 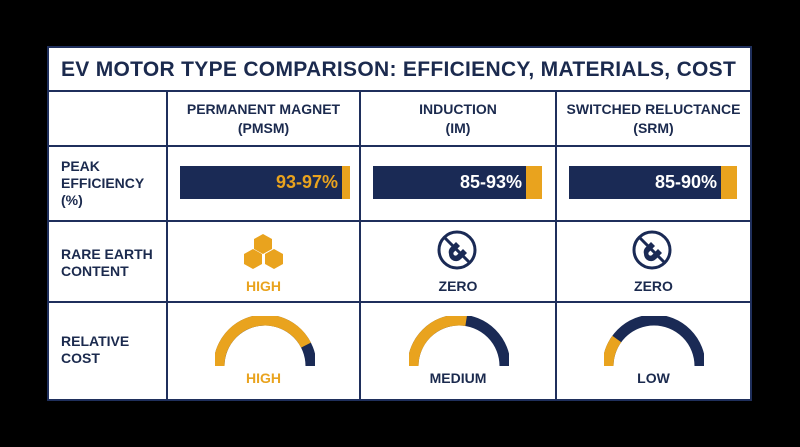 What do you see at coordinates (265, 182) in the screenshot?
I see `efficiency-bar-pmsm: 93-97%` at bounding box center [265, 182].